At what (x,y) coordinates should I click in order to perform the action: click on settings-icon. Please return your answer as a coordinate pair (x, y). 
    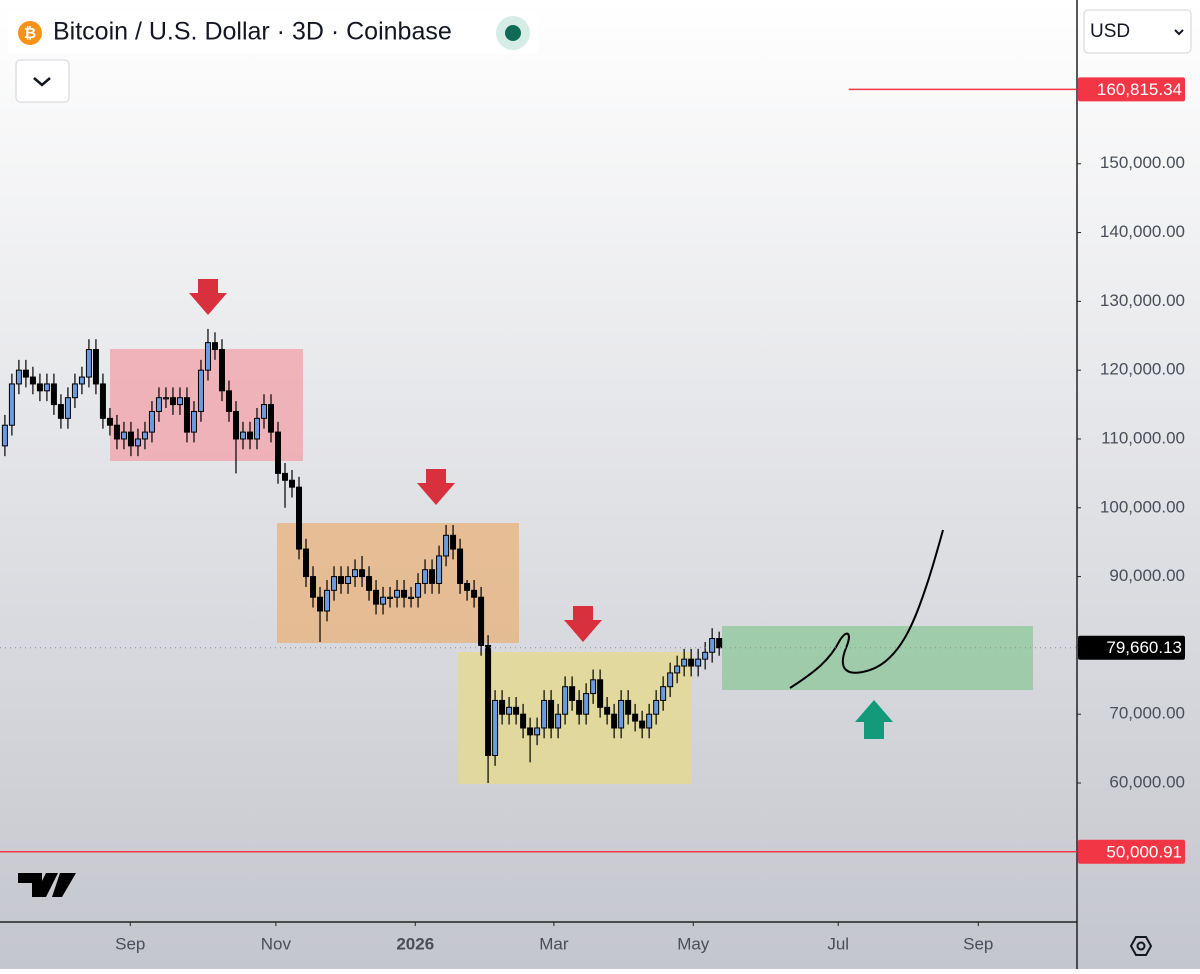
    Looking at the image, I should click on (1141, 946).